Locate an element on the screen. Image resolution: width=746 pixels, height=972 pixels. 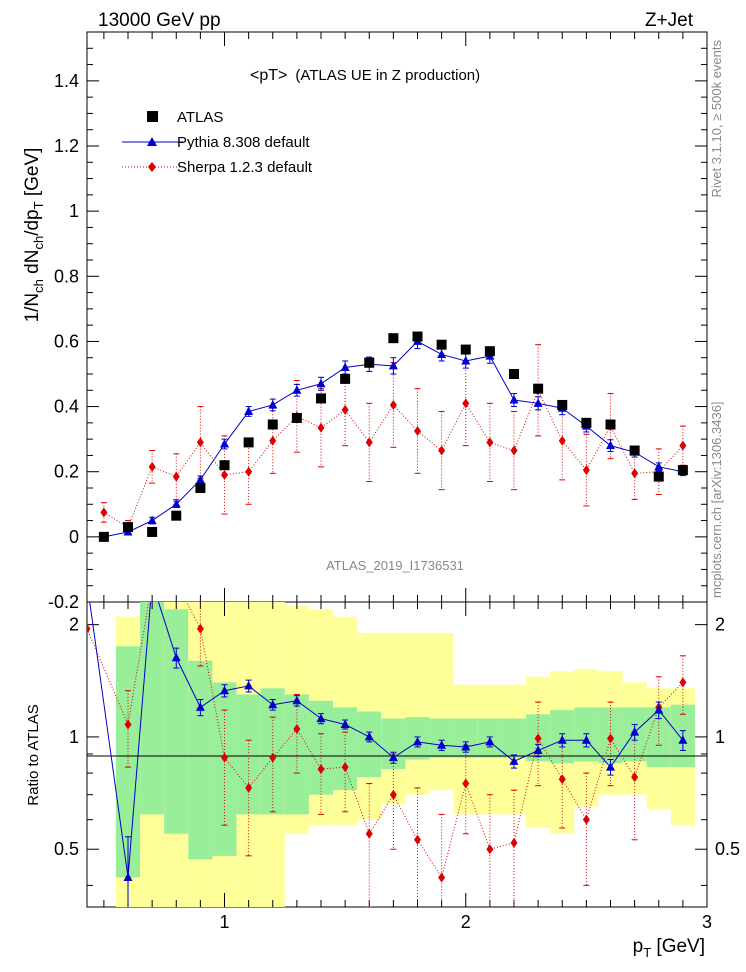
legend-marker-atlas is located at coordinates (152, 116).